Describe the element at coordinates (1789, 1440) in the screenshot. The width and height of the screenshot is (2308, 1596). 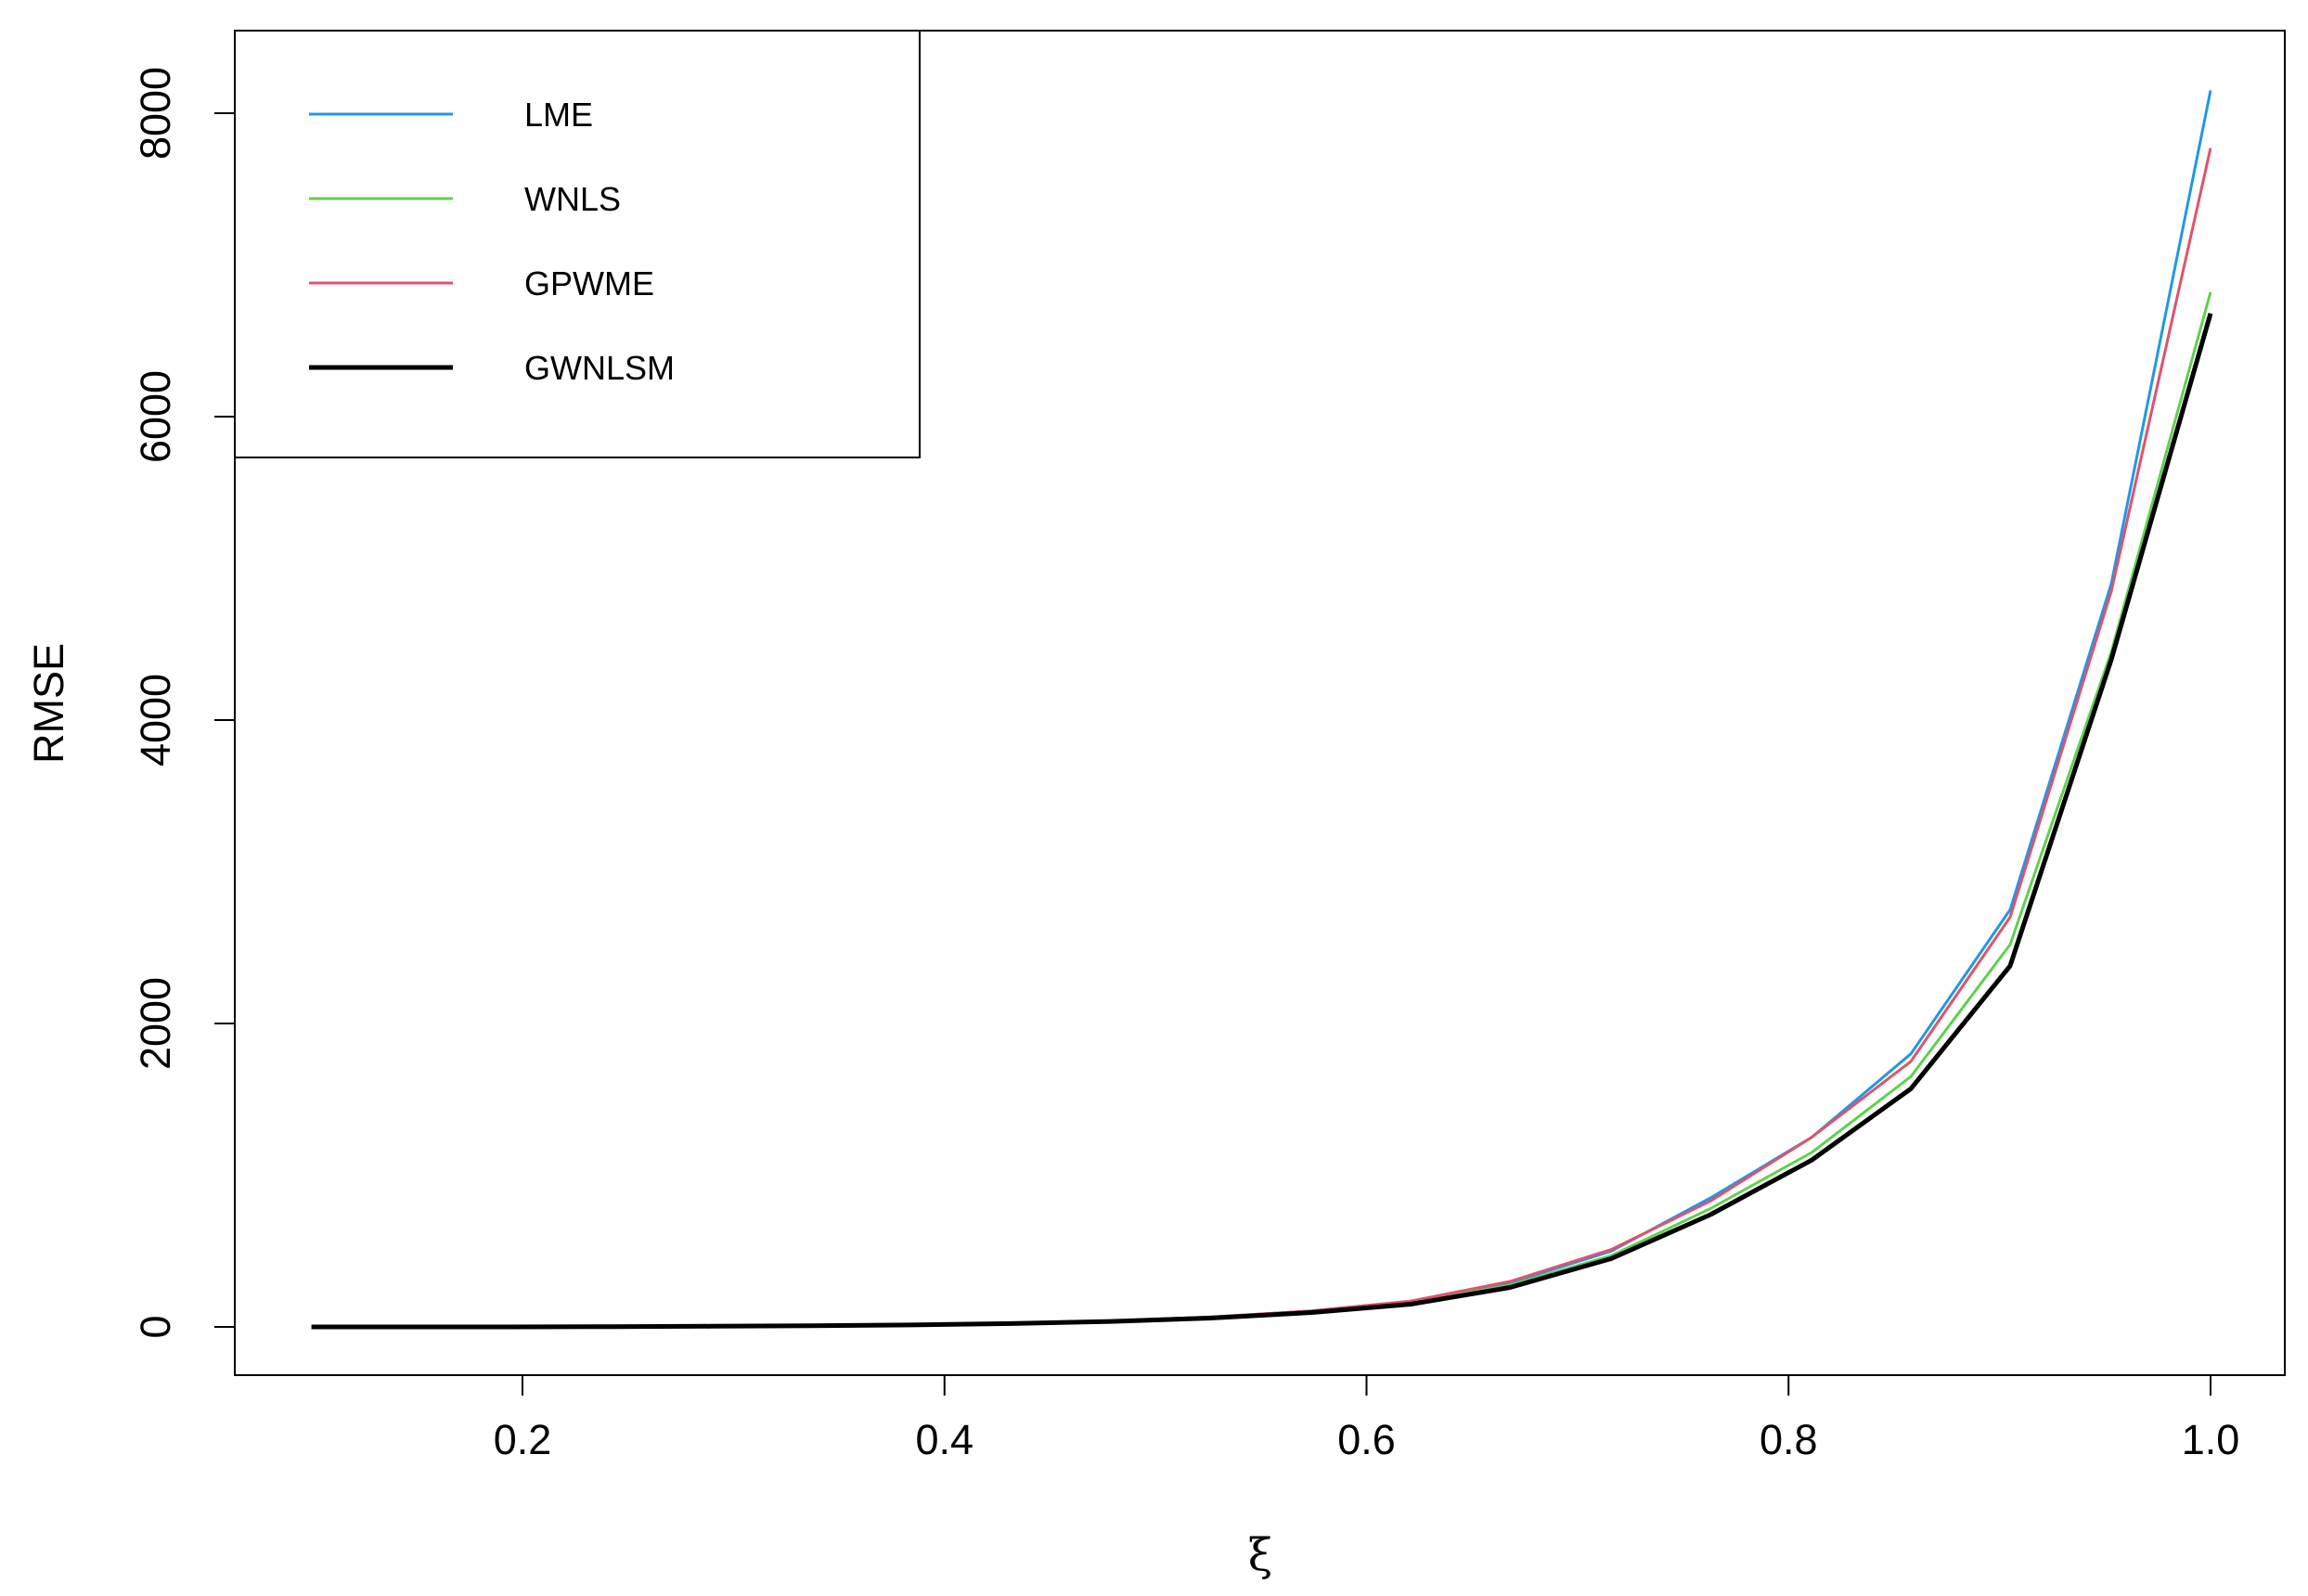
I see `x-tick-label: 0.8` at that location.